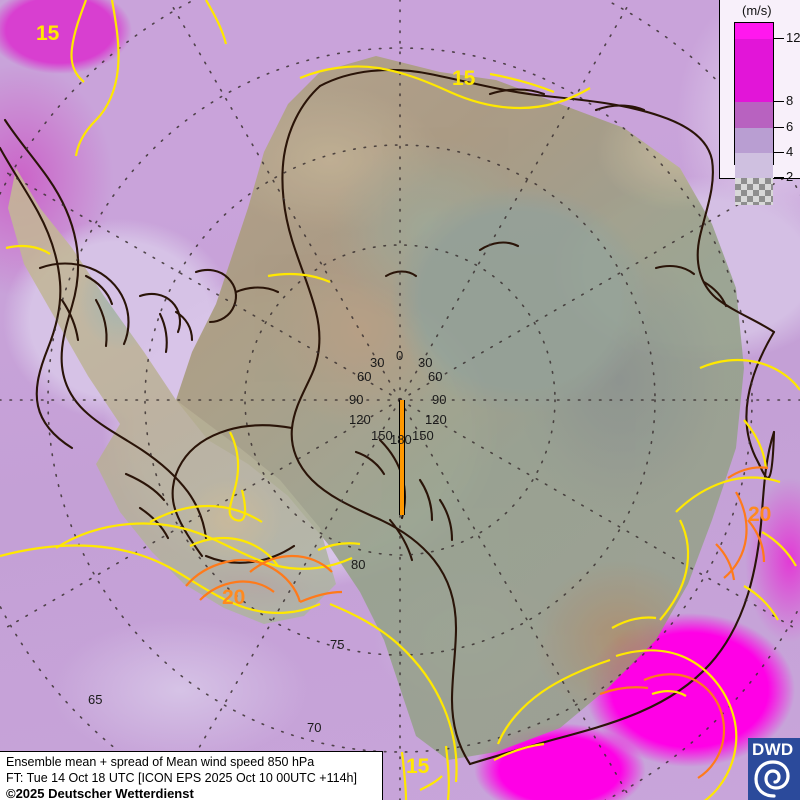 This screenshot has height=800, width=800. I want to click on contour-label-15-top: 15, so click(464, 78).